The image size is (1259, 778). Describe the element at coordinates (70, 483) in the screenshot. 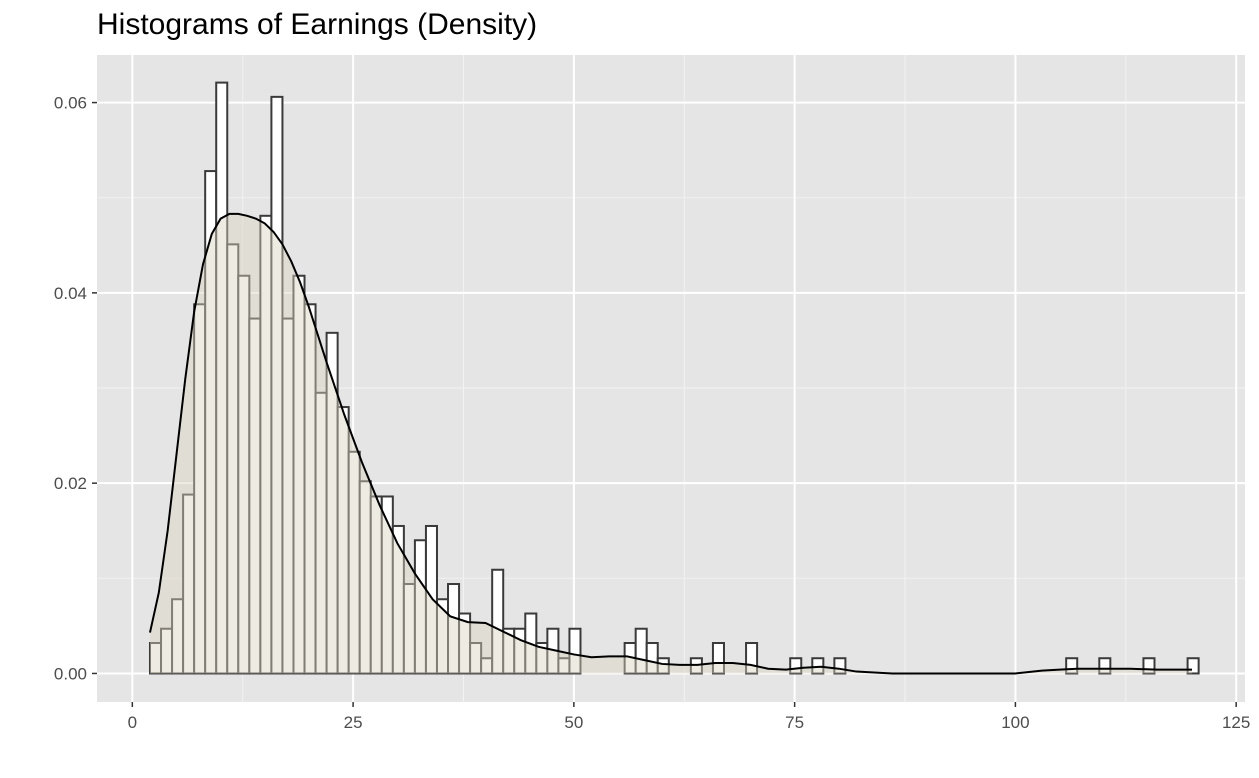

I see `y-tick-label: 0.02` at that location.